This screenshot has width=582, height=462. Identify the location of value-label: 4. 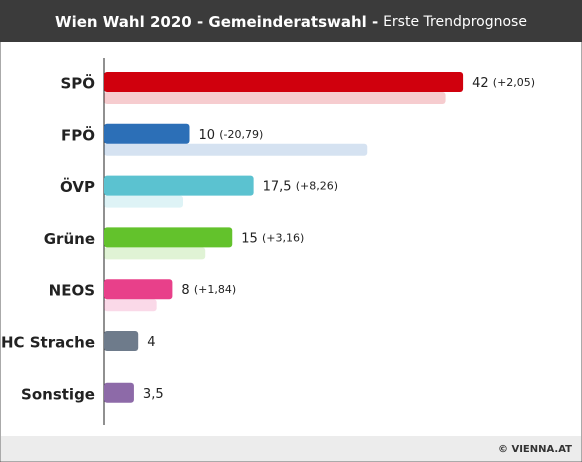
(151, 342).